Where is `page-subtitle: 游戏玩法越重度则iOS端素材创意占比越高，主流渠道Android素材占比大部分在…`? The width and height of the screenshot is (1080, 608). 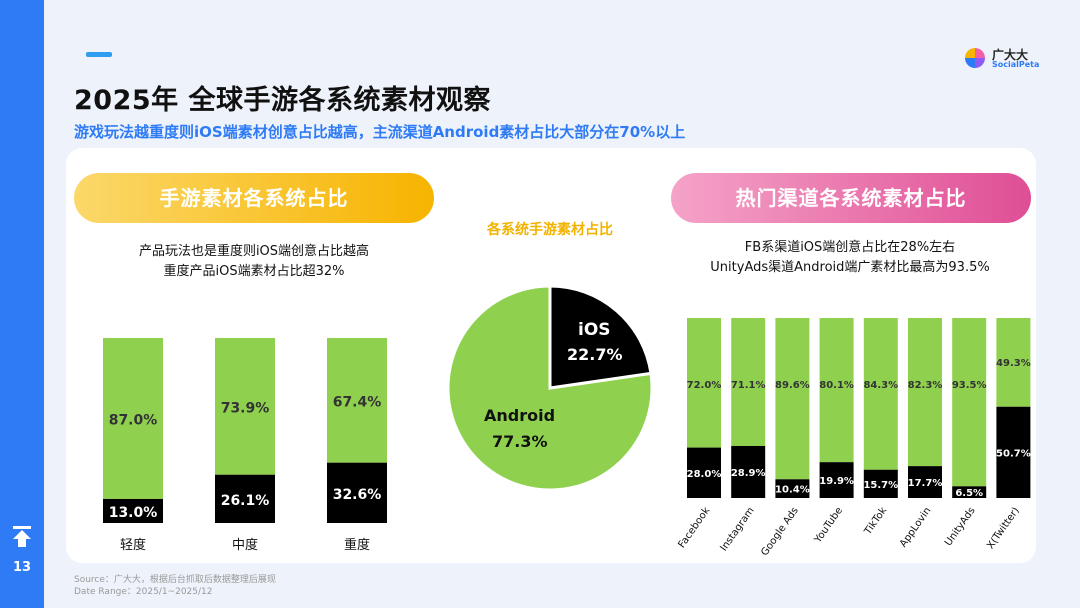
page-subtitle: 游戏玩法越重度则iOS端素材创意占比越高，主流渠道Android素材占比大部分在… is located at coordinates (380, 132).